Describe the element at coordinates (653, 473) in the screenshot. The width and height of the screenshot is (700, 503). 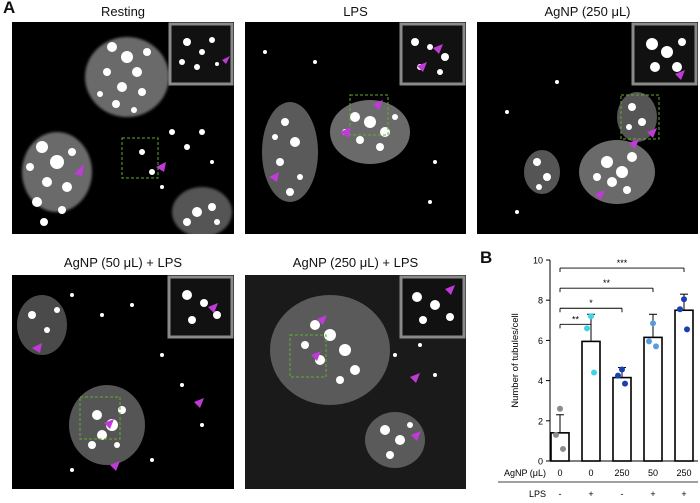
I see `agnp-value-label: 50` at that location.